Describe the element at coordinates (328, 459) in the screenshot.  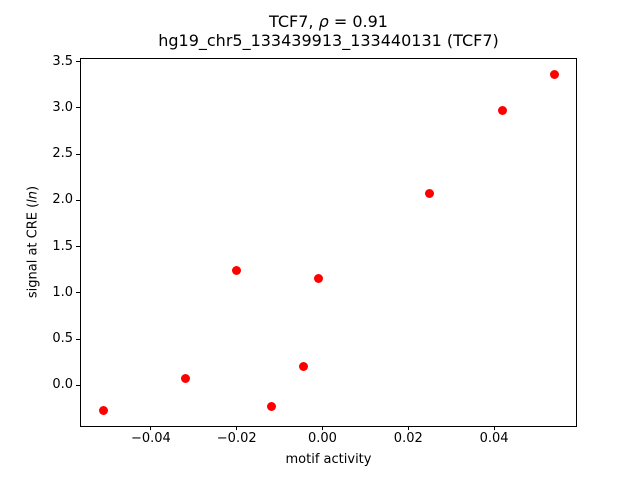
I see `x-axis-label: motif activity` at that location.